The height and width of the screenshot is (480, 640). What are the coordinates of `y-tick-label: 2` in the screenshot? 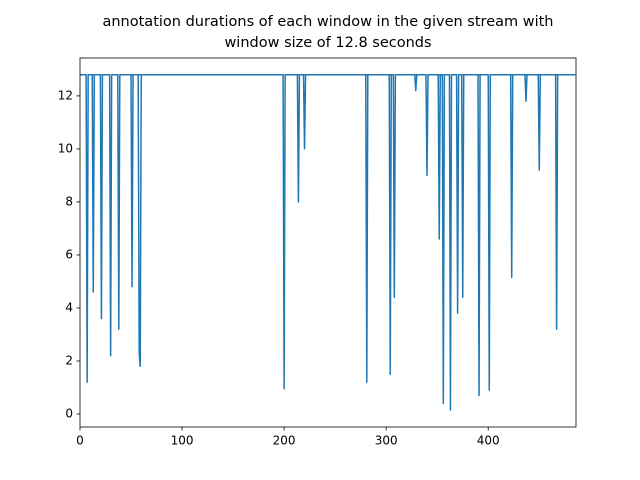 It's located at (69, 360).